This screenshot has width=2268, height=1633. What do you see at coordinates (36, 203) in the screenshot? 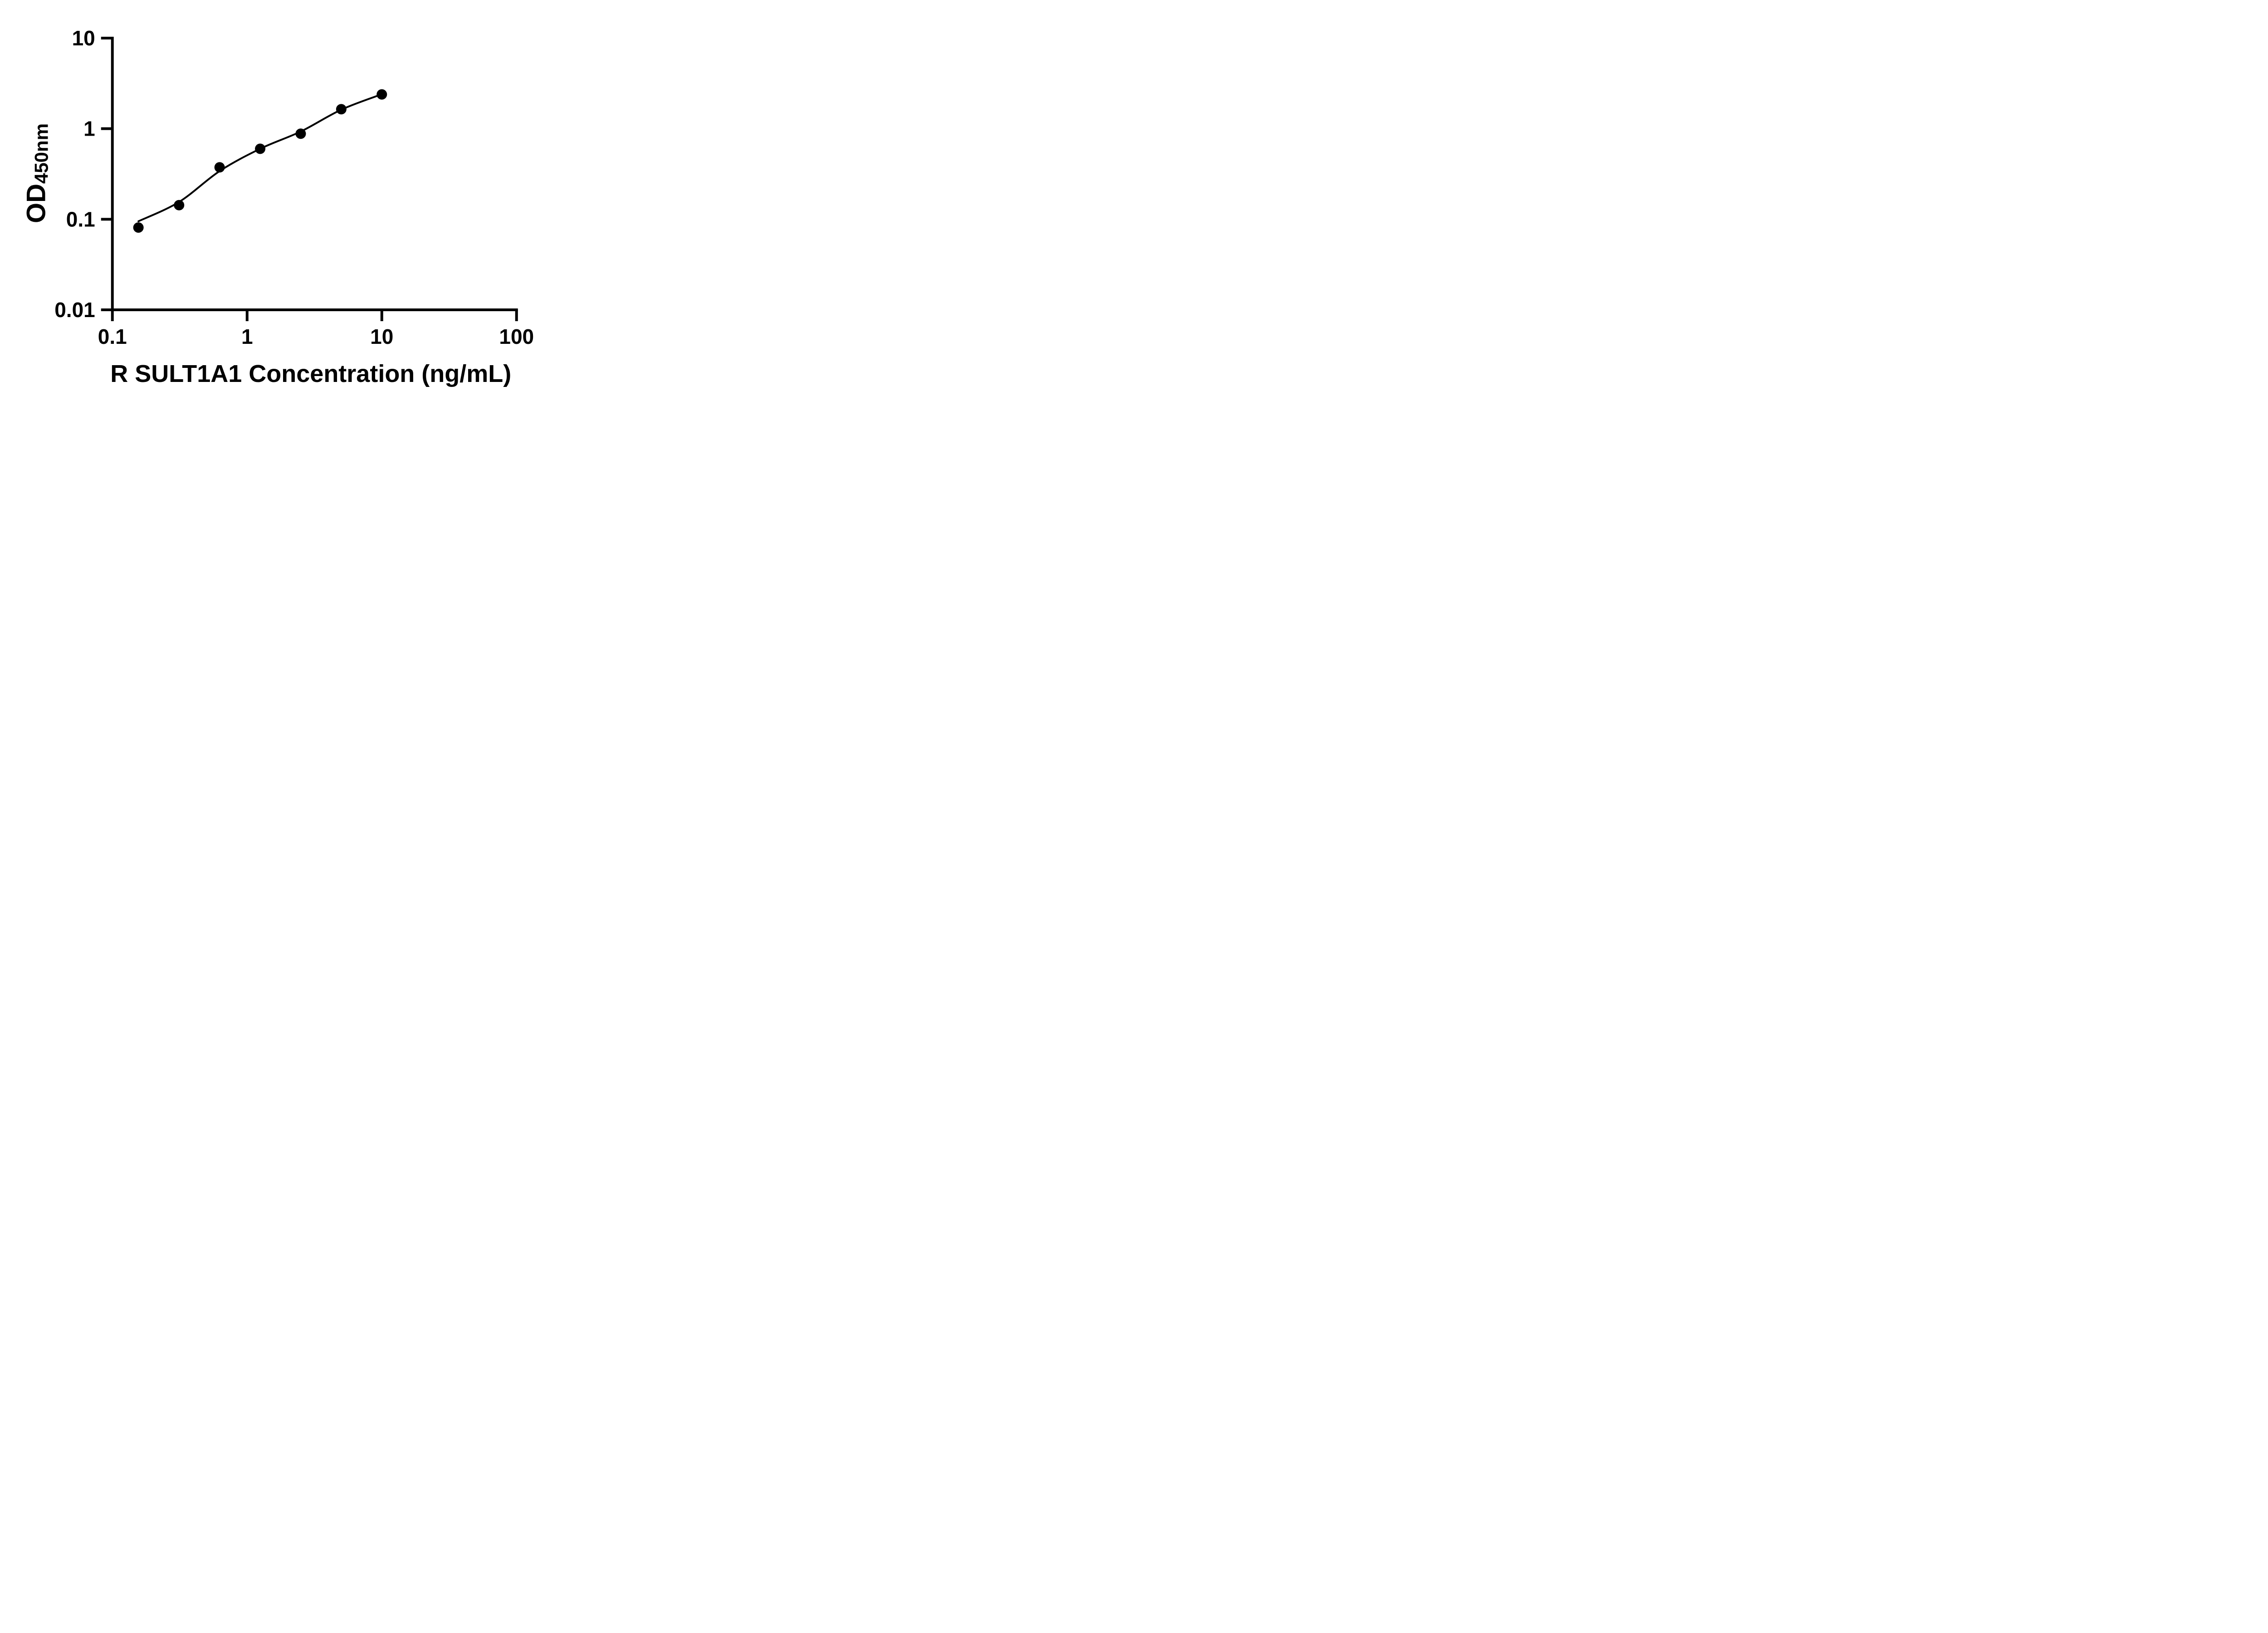
I see `y-axis-title-base: OD` at bounding box center [36, 203].